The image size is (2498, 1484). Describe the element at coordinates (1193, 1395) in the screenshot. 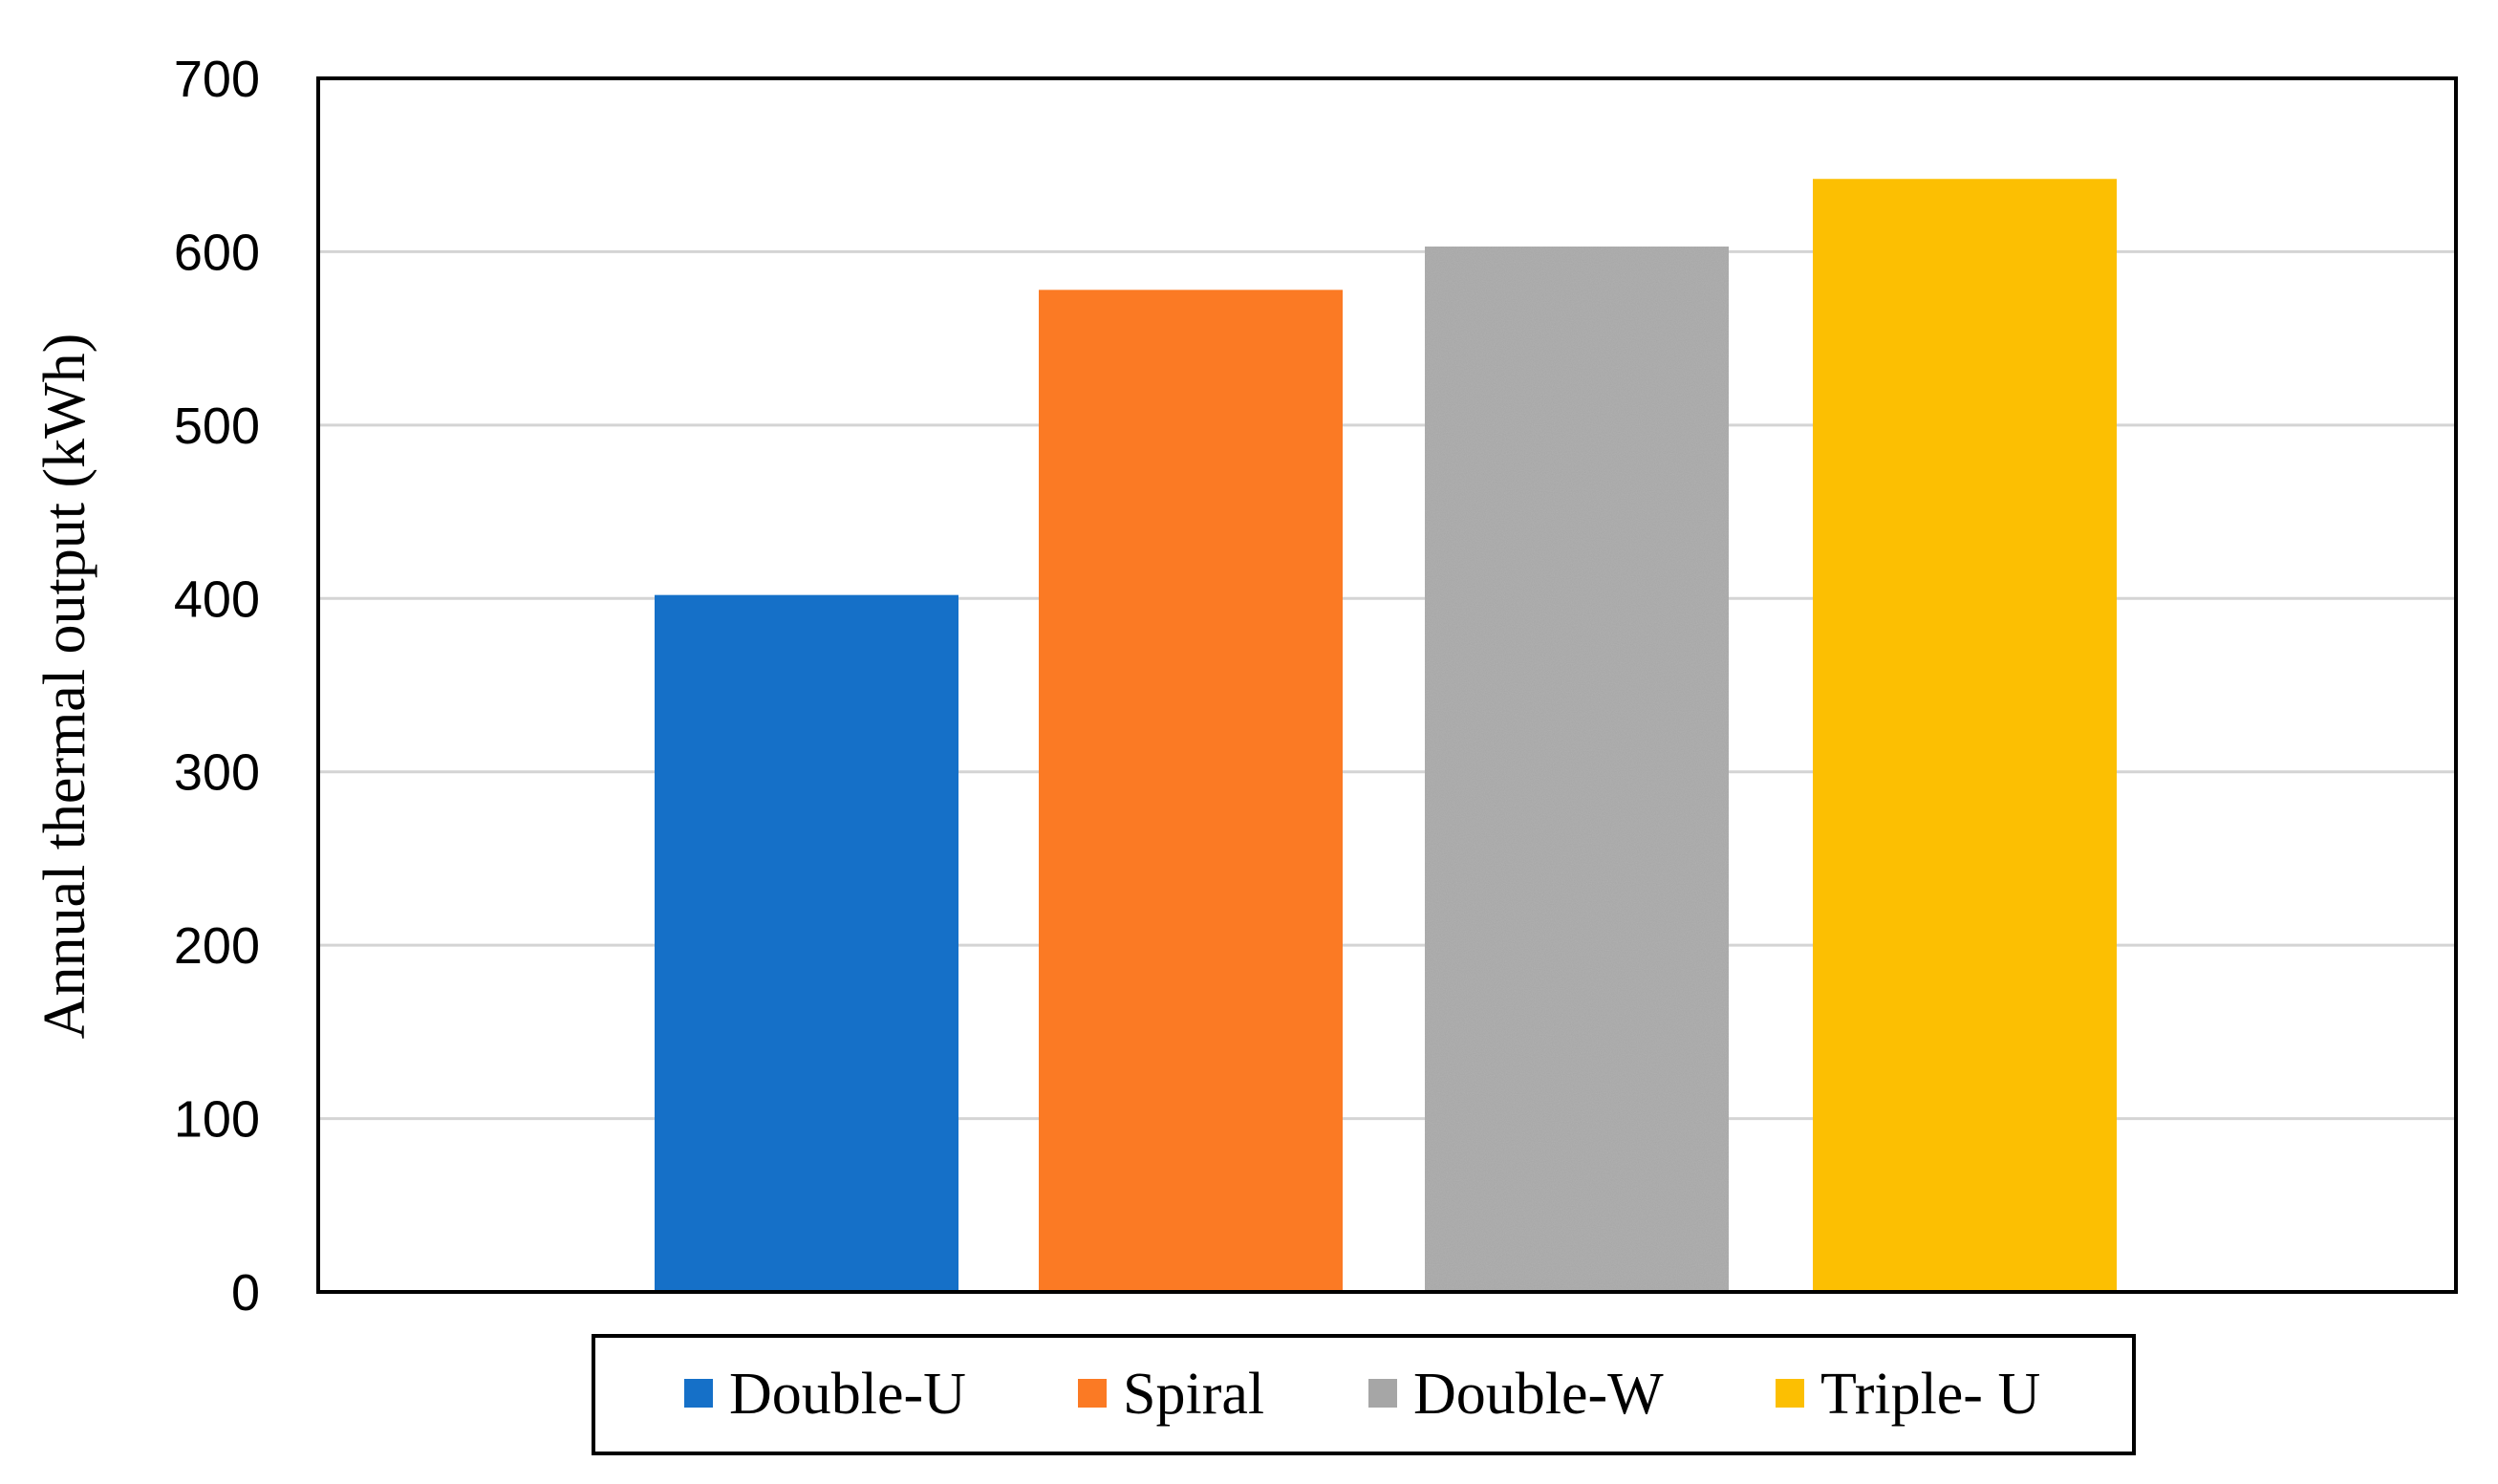

I see `legend-label: Spiral` at that location.